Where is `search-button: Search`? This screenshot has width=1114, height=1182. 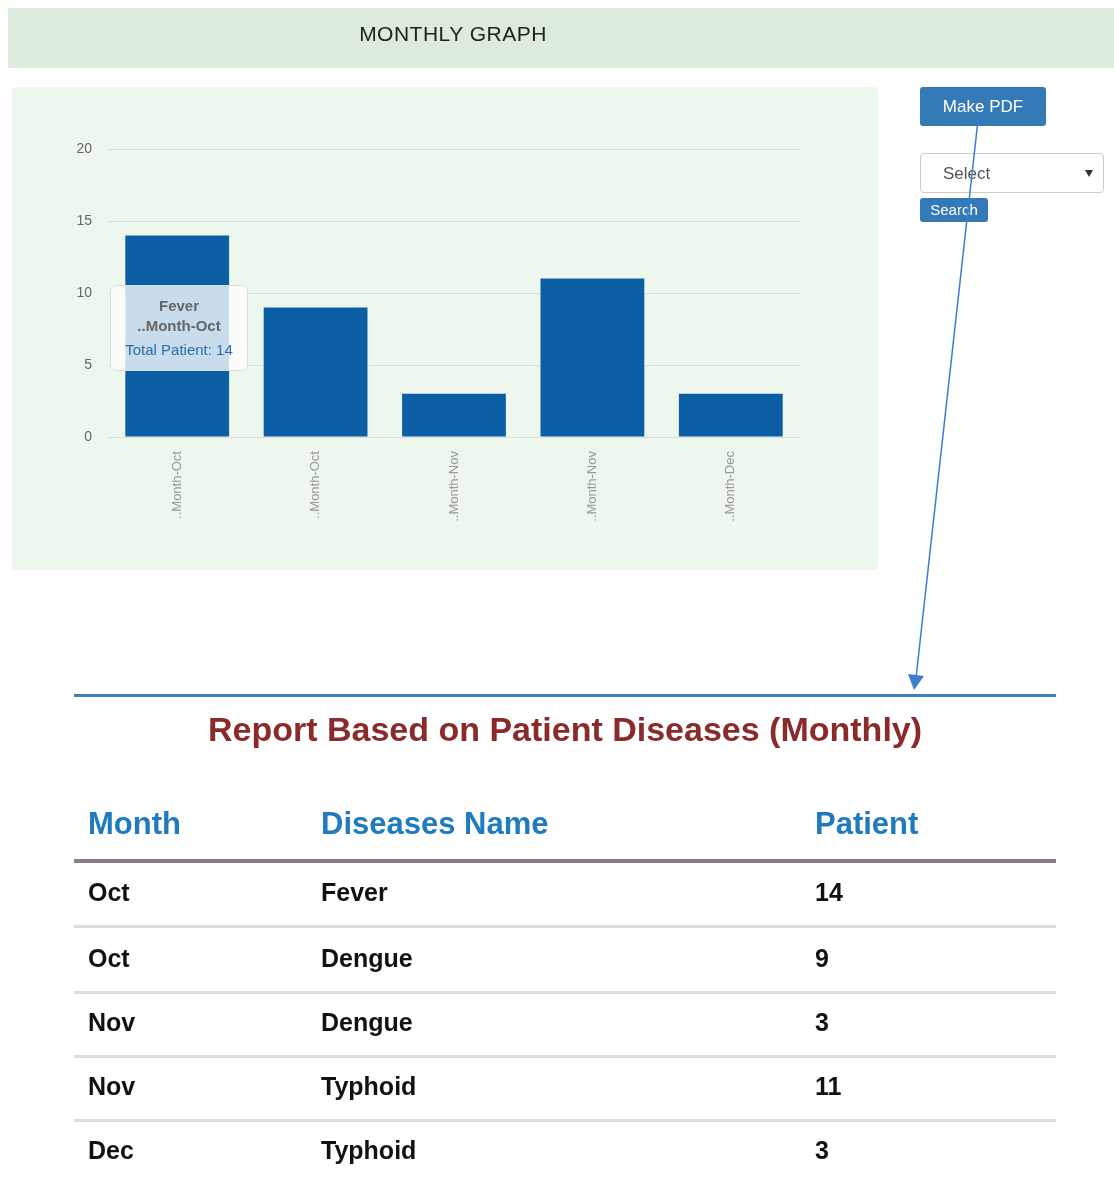 search-button: Search is located at coordinates (954, 210).